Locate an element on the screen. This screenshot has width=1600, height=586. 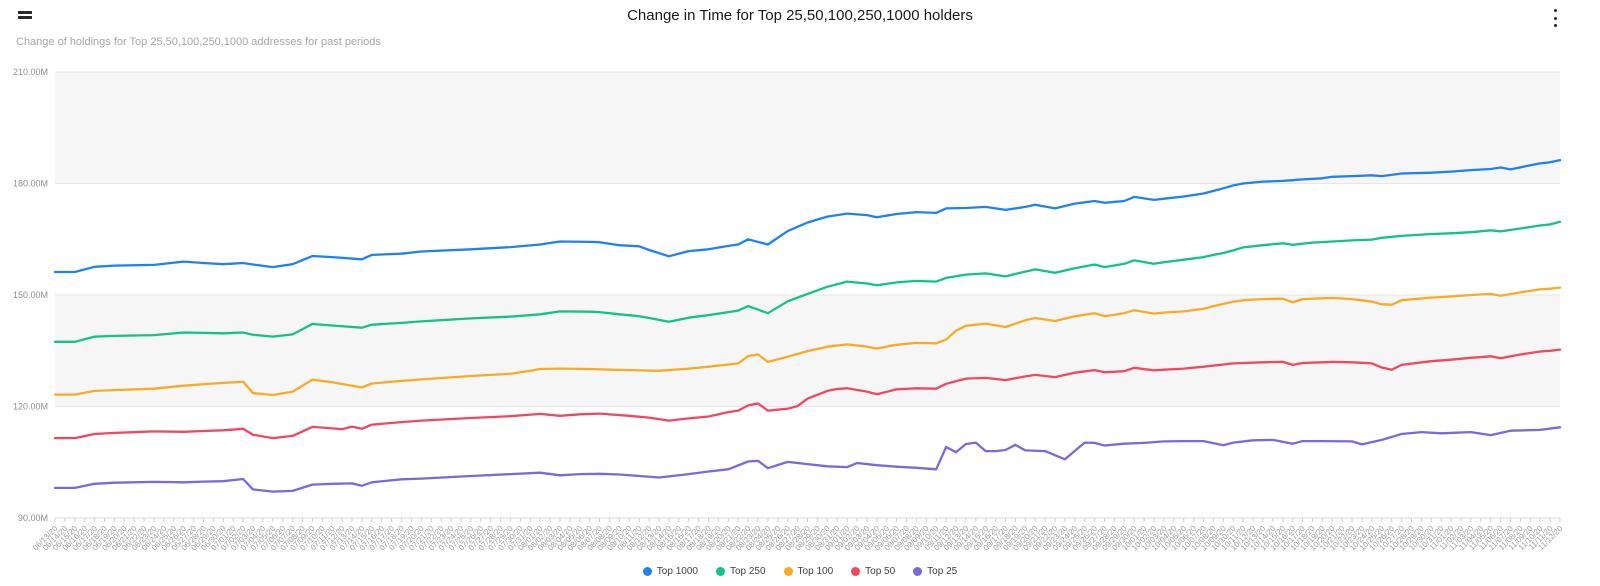
legend-item-top-50: Top 50 is located at coordinates (873, 571).